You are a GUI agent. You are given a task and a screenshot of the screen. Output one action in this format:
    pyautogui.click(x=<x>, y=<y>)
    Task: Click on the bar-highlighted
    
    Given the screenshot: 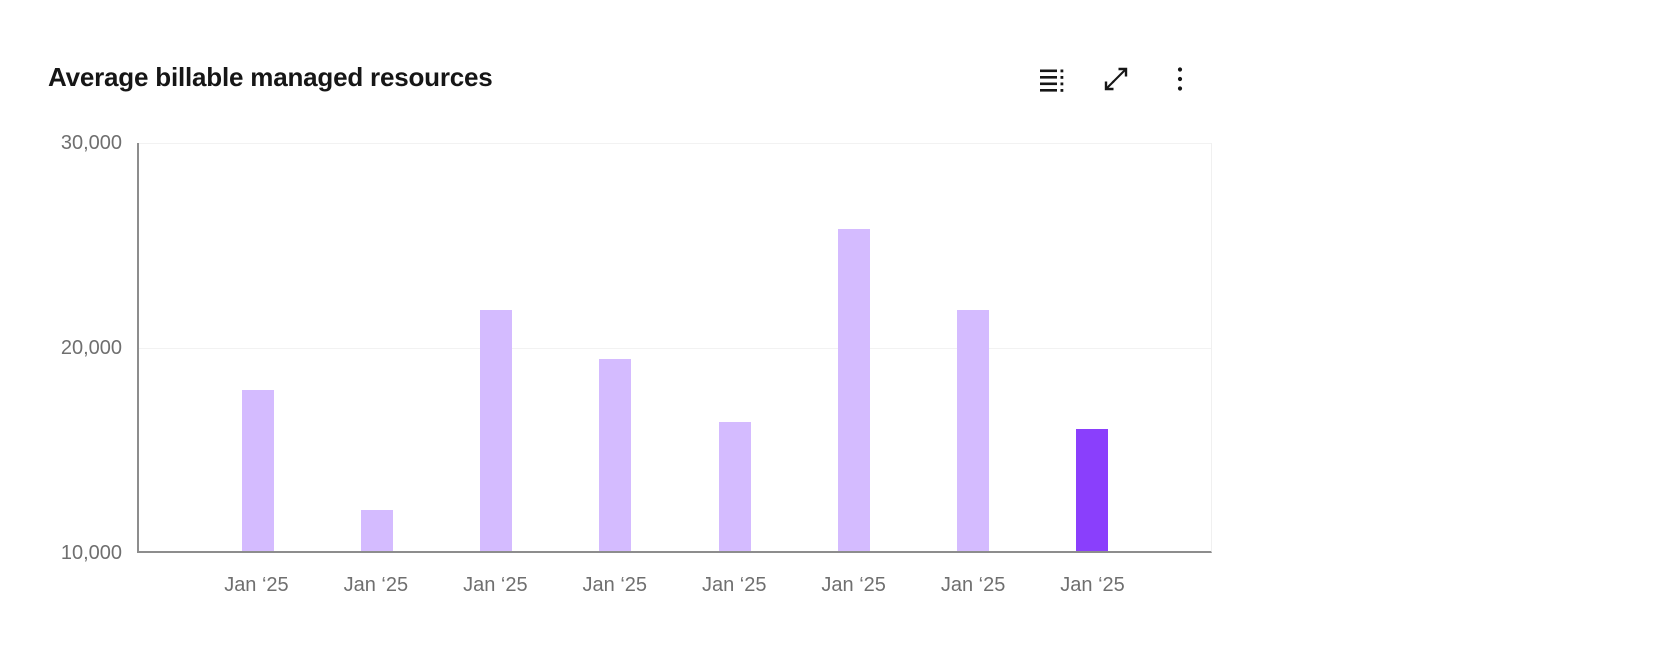 What is the action you would take?
    pyautogui.click(x=1091, y=489)
    